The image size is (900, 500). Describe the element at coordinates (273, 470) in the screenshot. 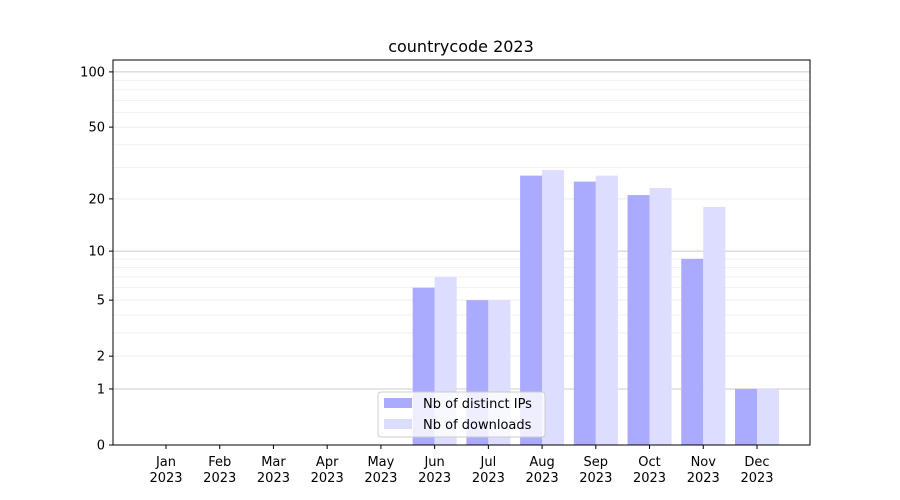

I see `x-tick-label: Mar 2023` at that location.